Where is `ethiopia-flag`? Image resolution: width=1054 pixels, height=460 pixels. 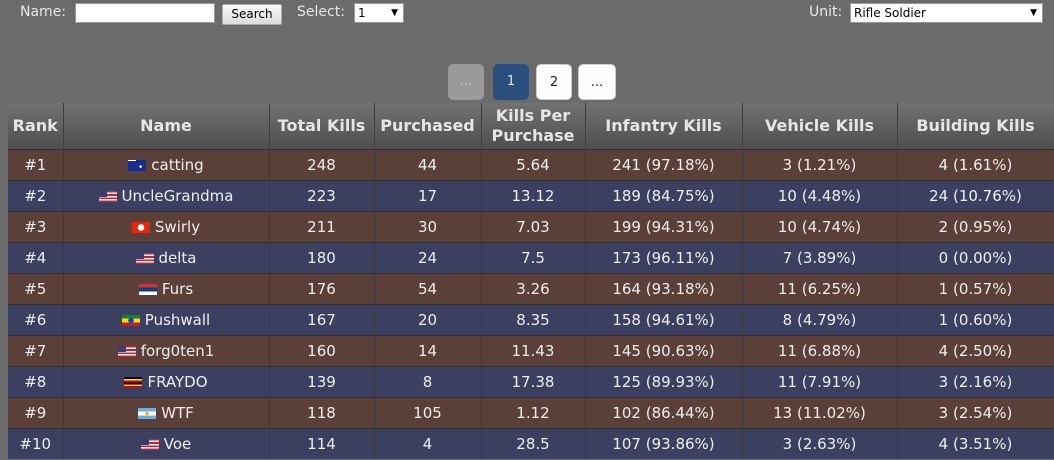
ethiopia-flag is located at coordinates (130, 320).